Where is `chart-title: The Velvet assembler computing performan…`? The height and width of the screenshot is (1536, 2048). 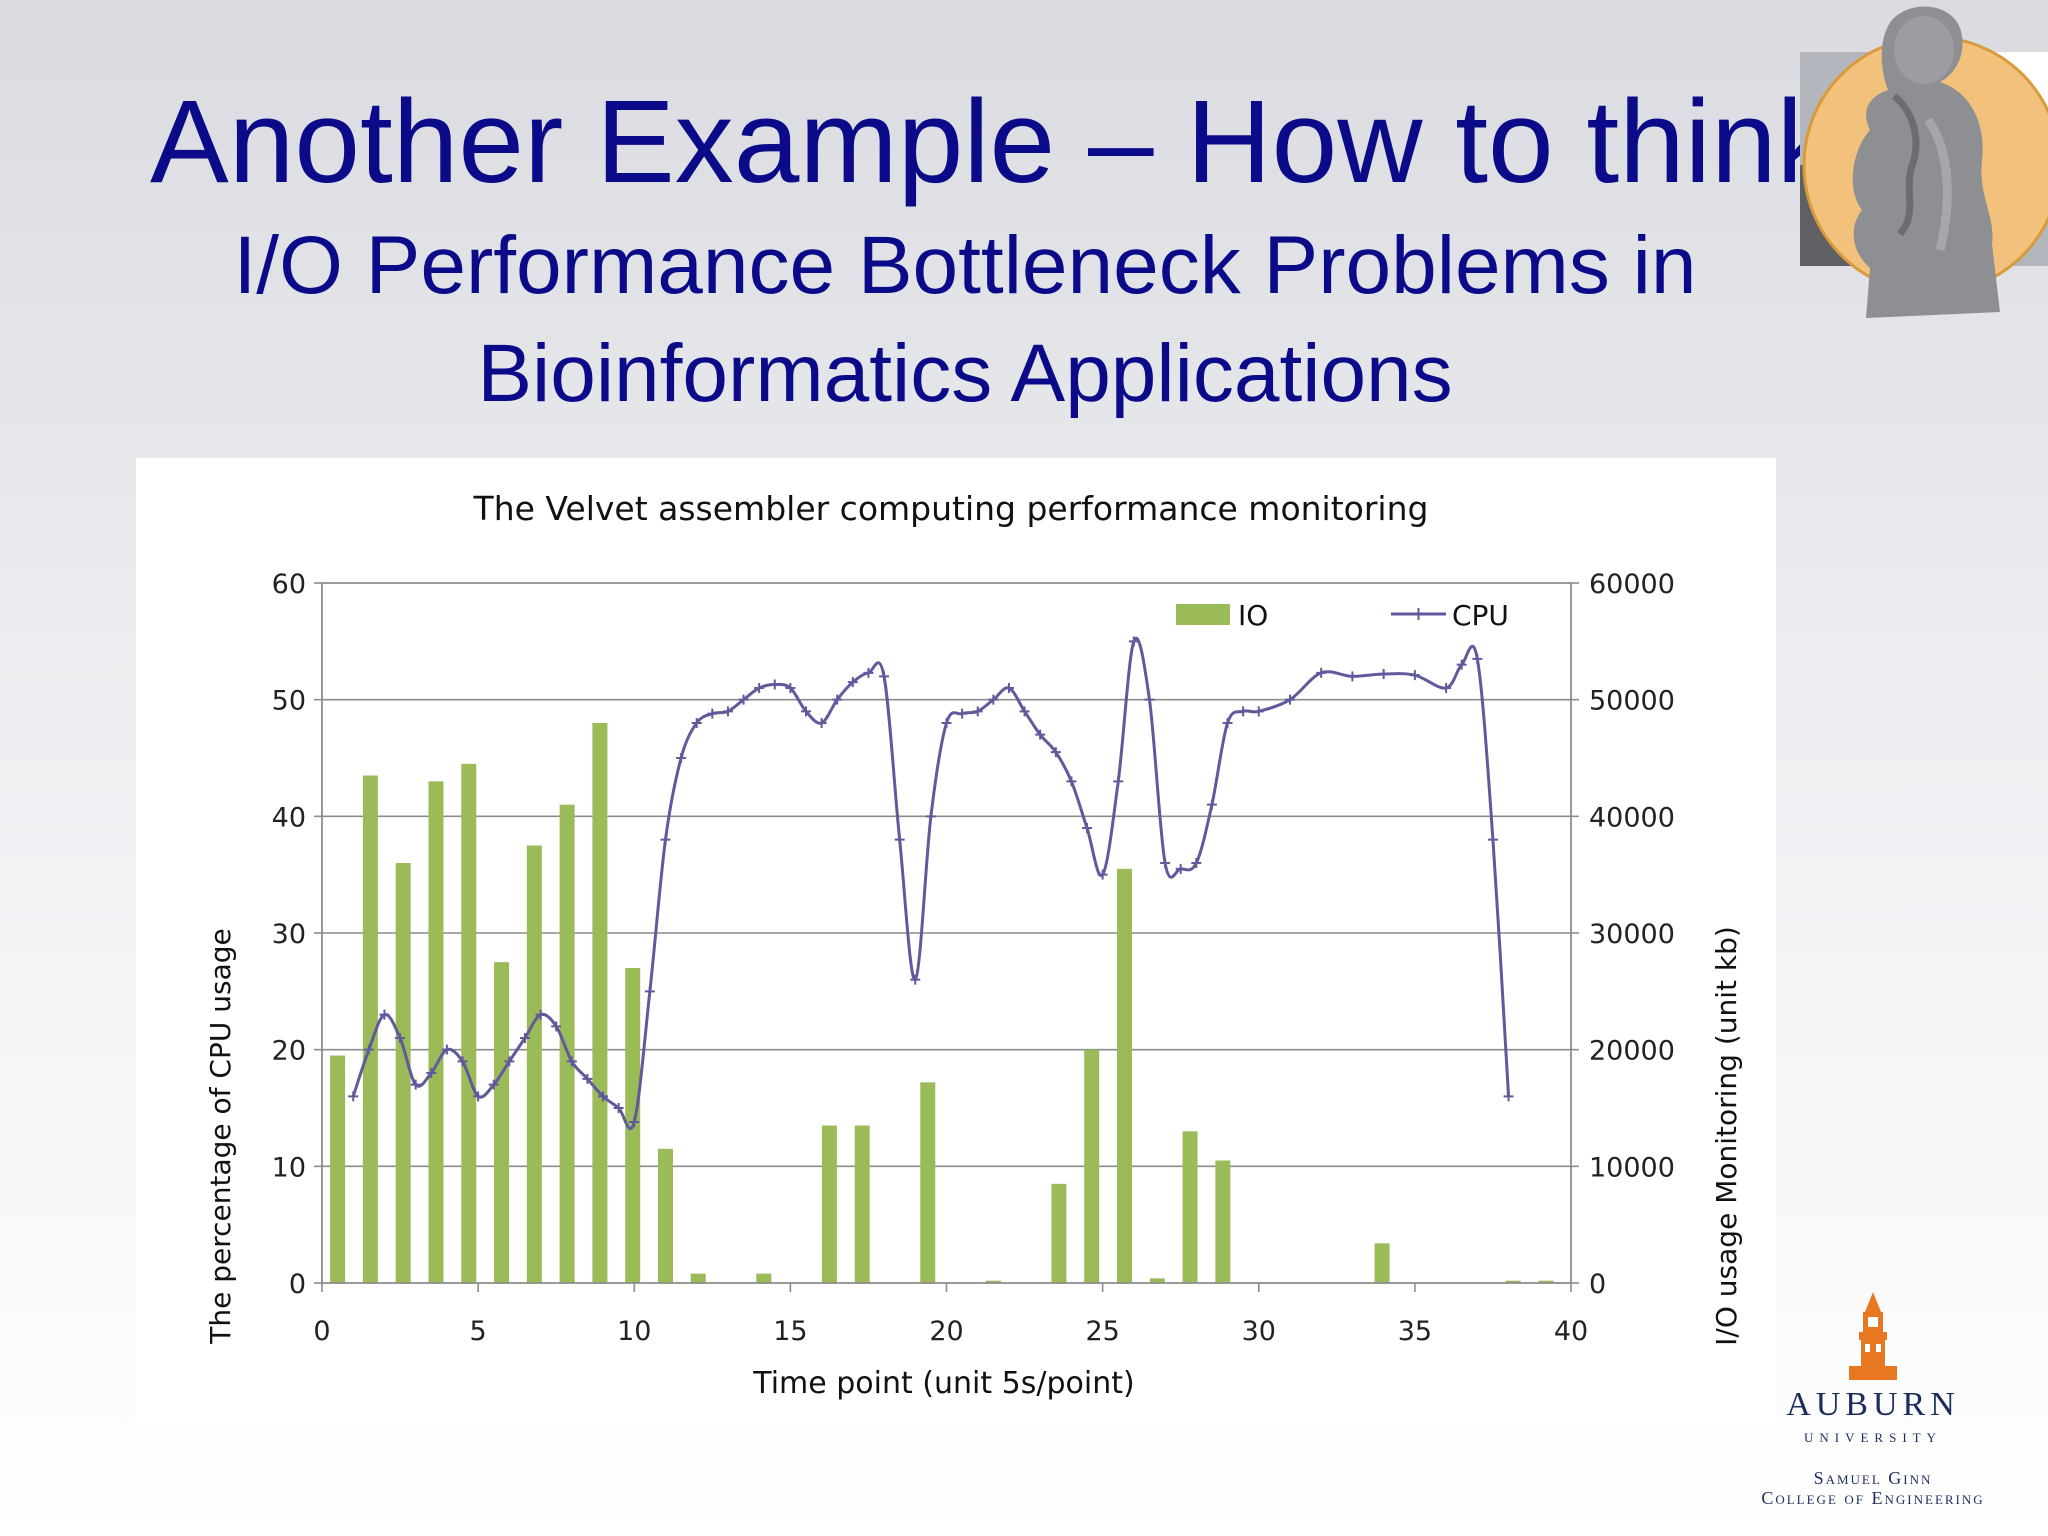
chart-title: The Velvet assembler computing performan… is located at coordinates (951, 508).